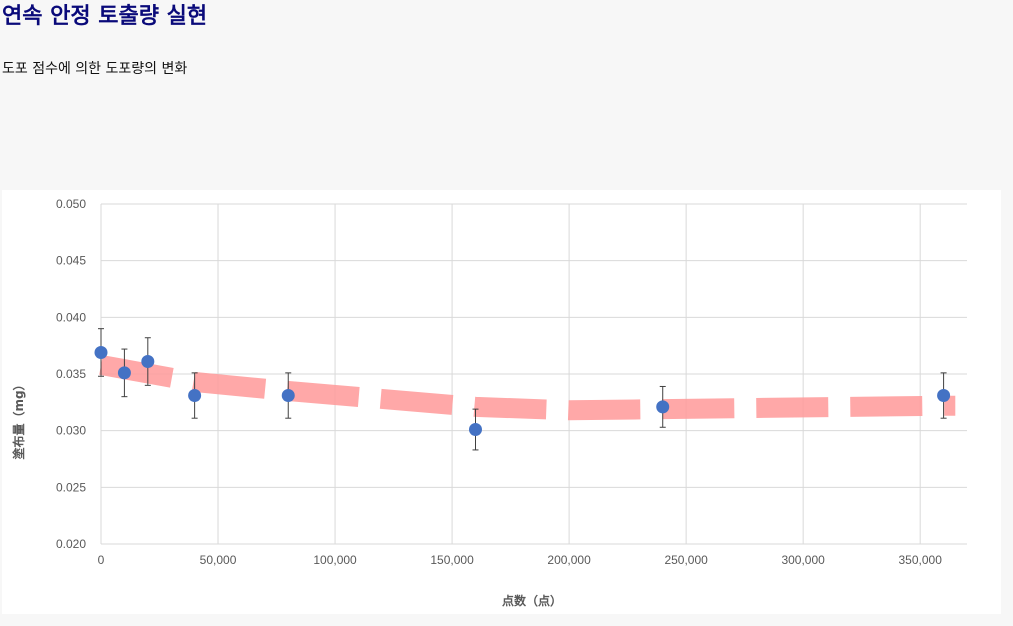 Image resolution: width=1013 pixels, height=626 pixels. Describe the element at coordinates (335, 560) in the screenshot. I see `x-tick-label: 100,000` at that location.